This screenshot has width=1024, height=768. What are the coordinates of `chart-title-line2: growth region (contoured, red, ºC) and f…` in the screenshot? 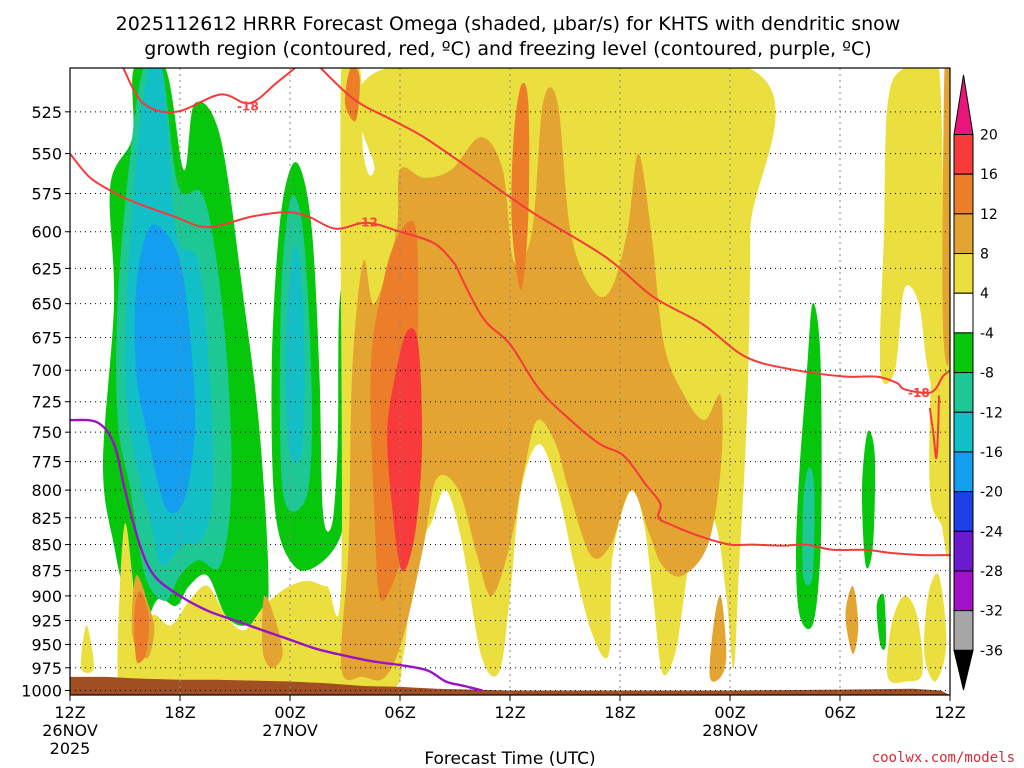 It's located at (507, 49).